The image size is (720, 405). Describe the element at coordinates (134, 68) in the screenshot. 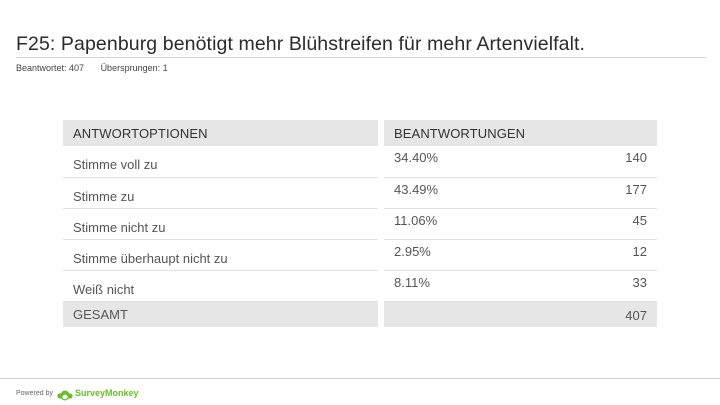

I see `skipped-count: Übersprungen: 1` at that location.